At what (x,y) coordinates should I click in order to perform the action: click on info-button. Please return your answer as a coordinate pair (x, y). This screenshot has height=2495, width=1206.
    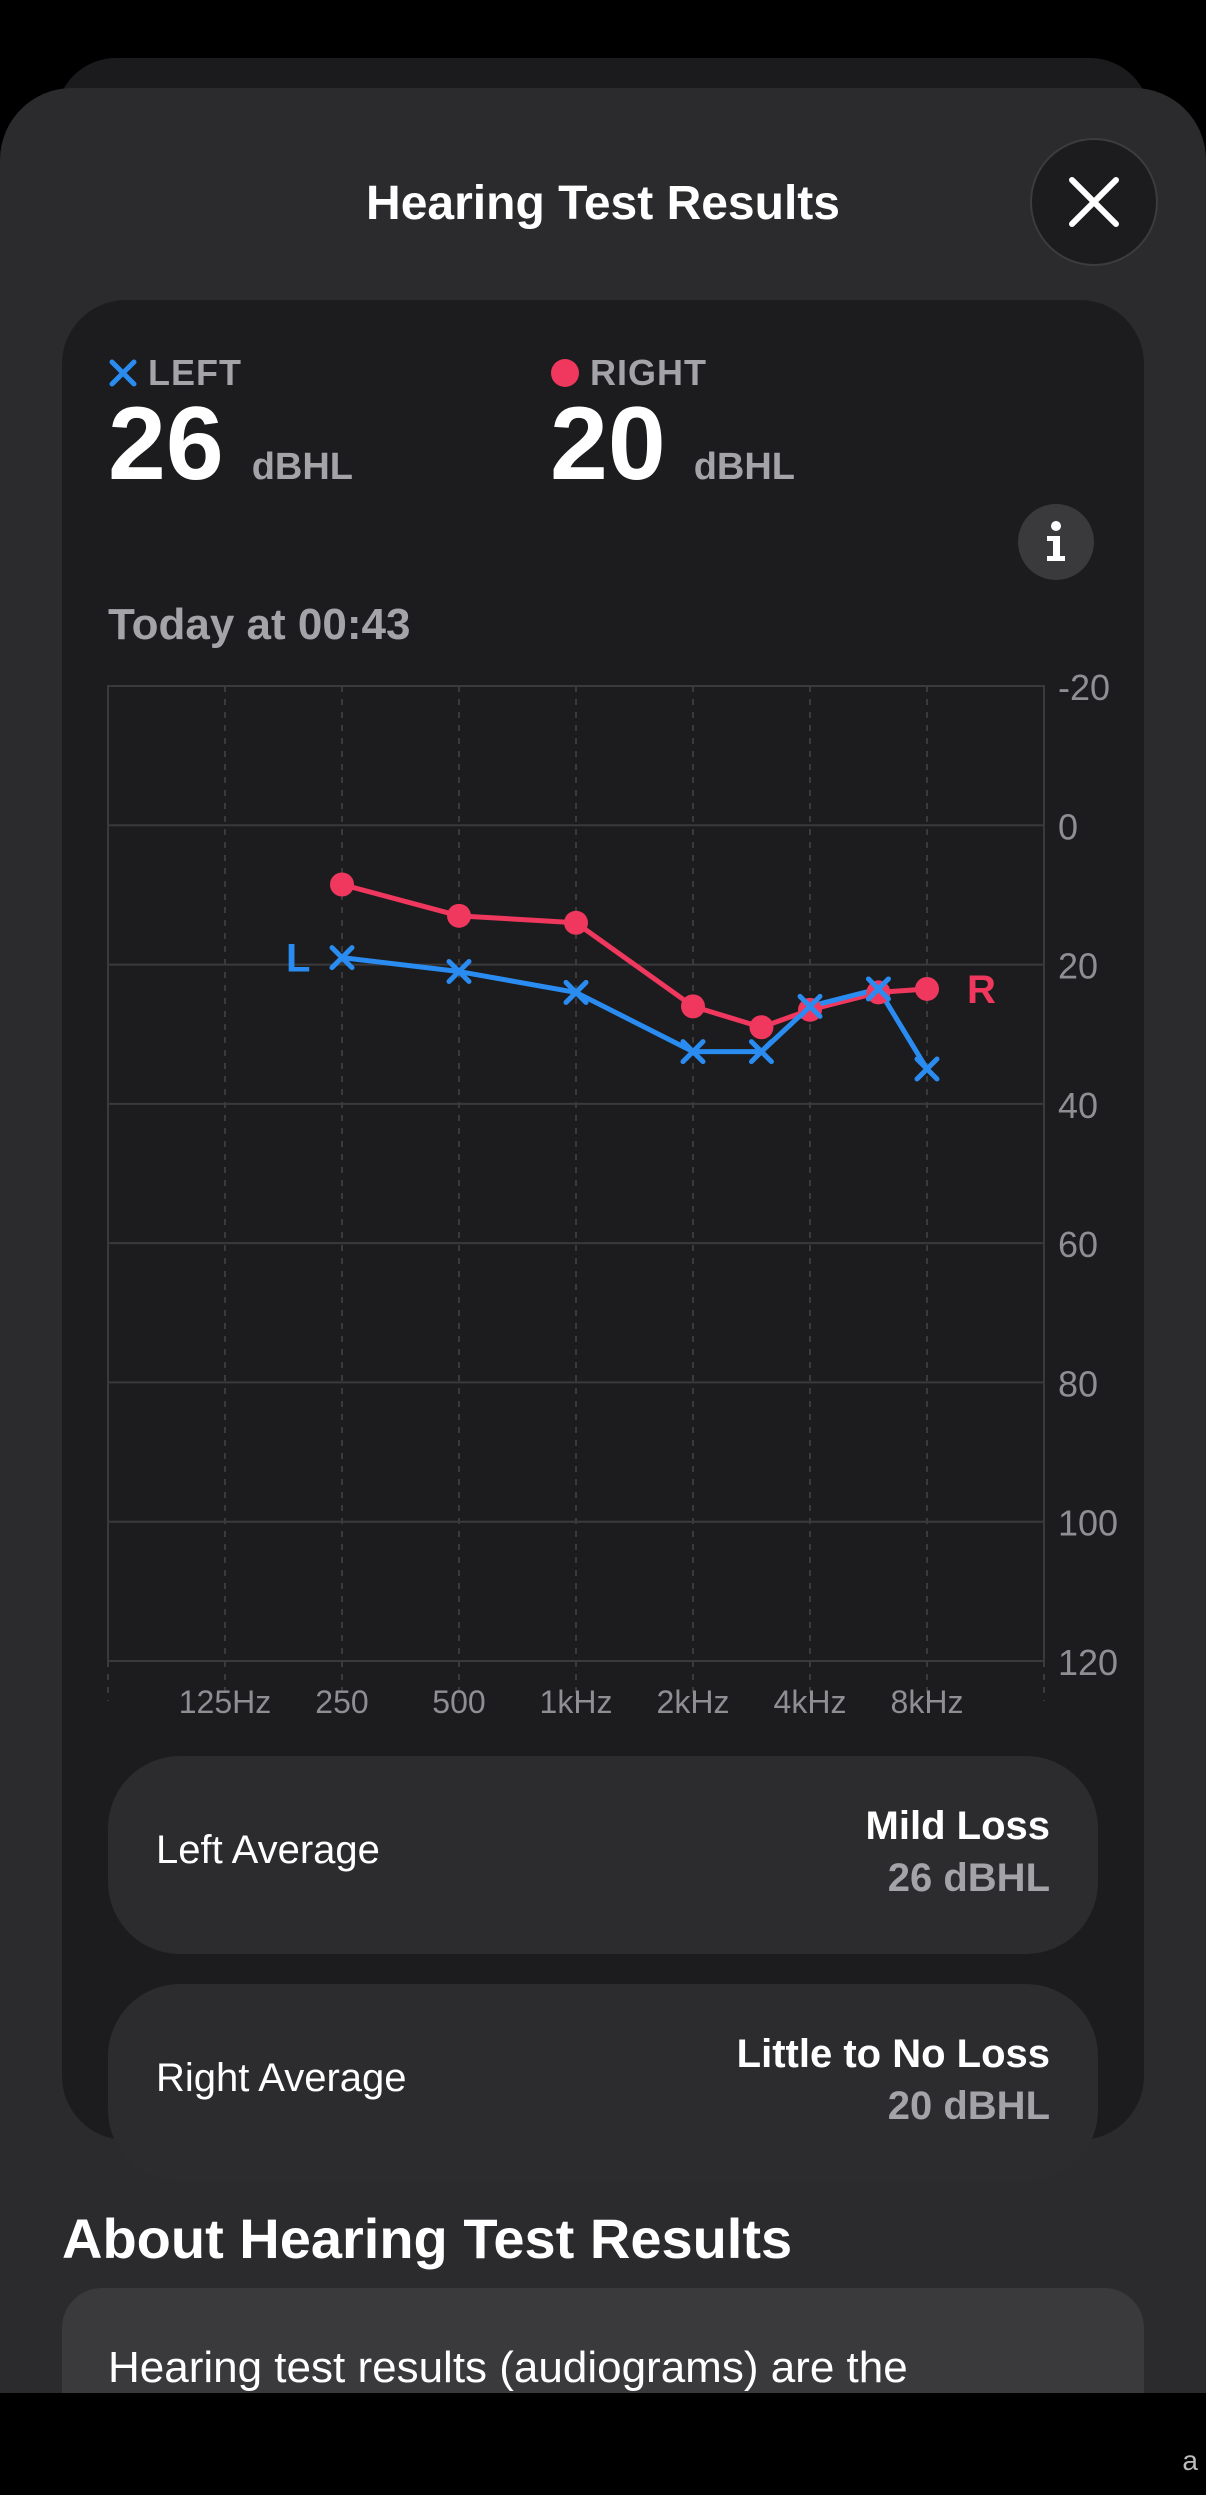
    Looking at the image, I should click on (1056, 542).